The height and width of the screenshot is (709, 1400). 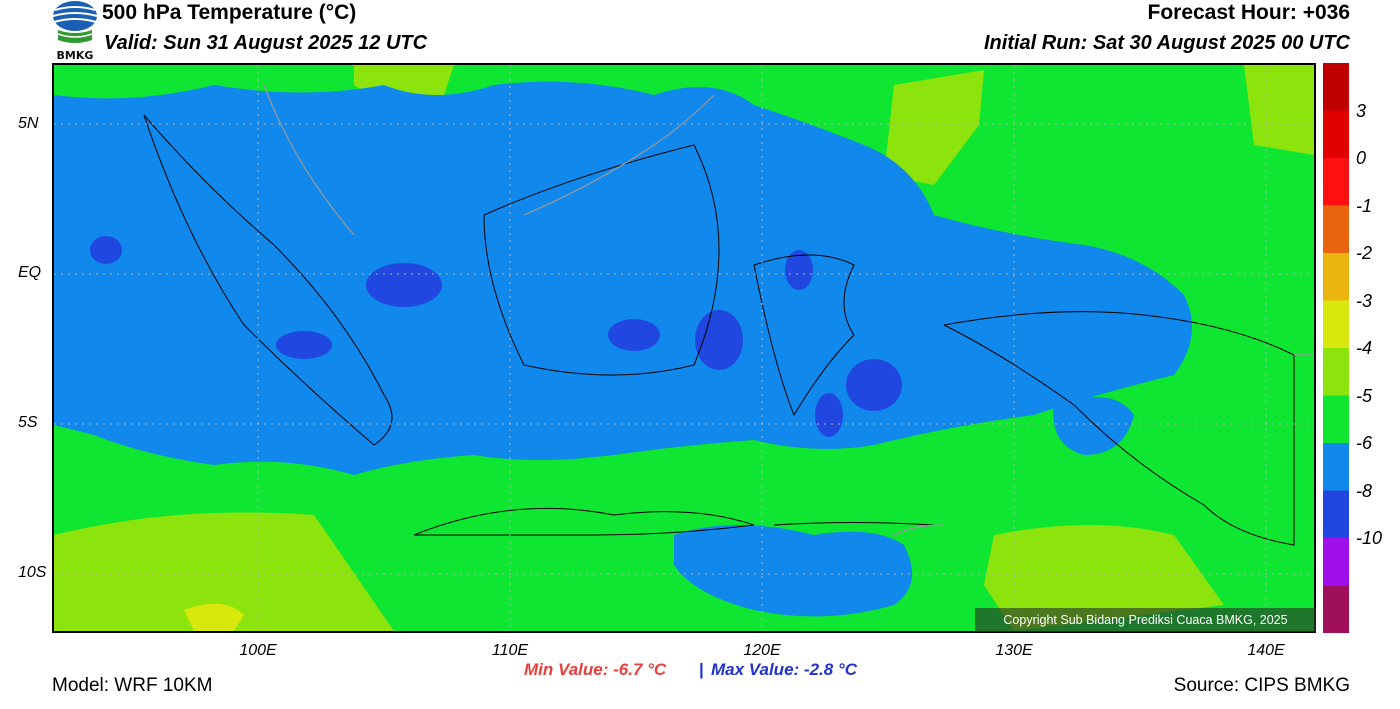 I want to click on colorbar-tick-label: 3, so click(x=1361, y=110).